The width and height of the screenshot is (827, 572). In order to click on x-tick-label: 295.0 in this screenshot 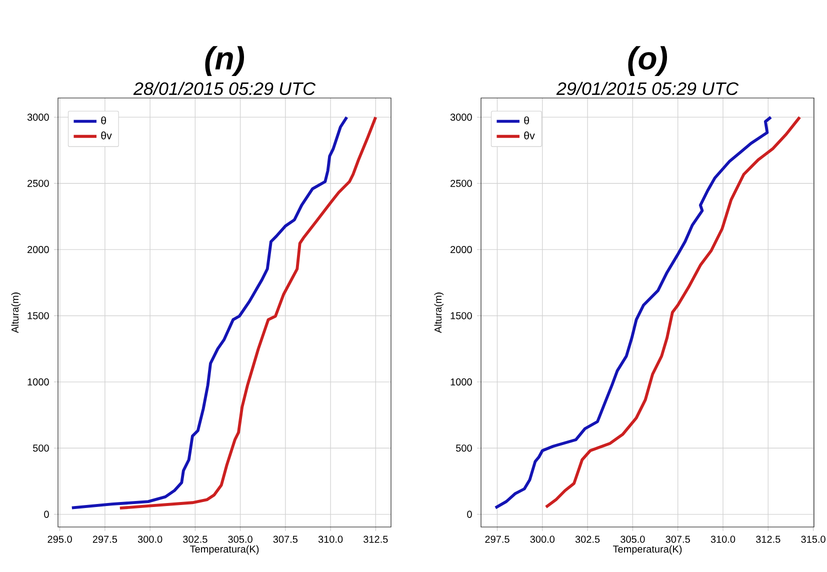, I will do `click(60, 539)`.